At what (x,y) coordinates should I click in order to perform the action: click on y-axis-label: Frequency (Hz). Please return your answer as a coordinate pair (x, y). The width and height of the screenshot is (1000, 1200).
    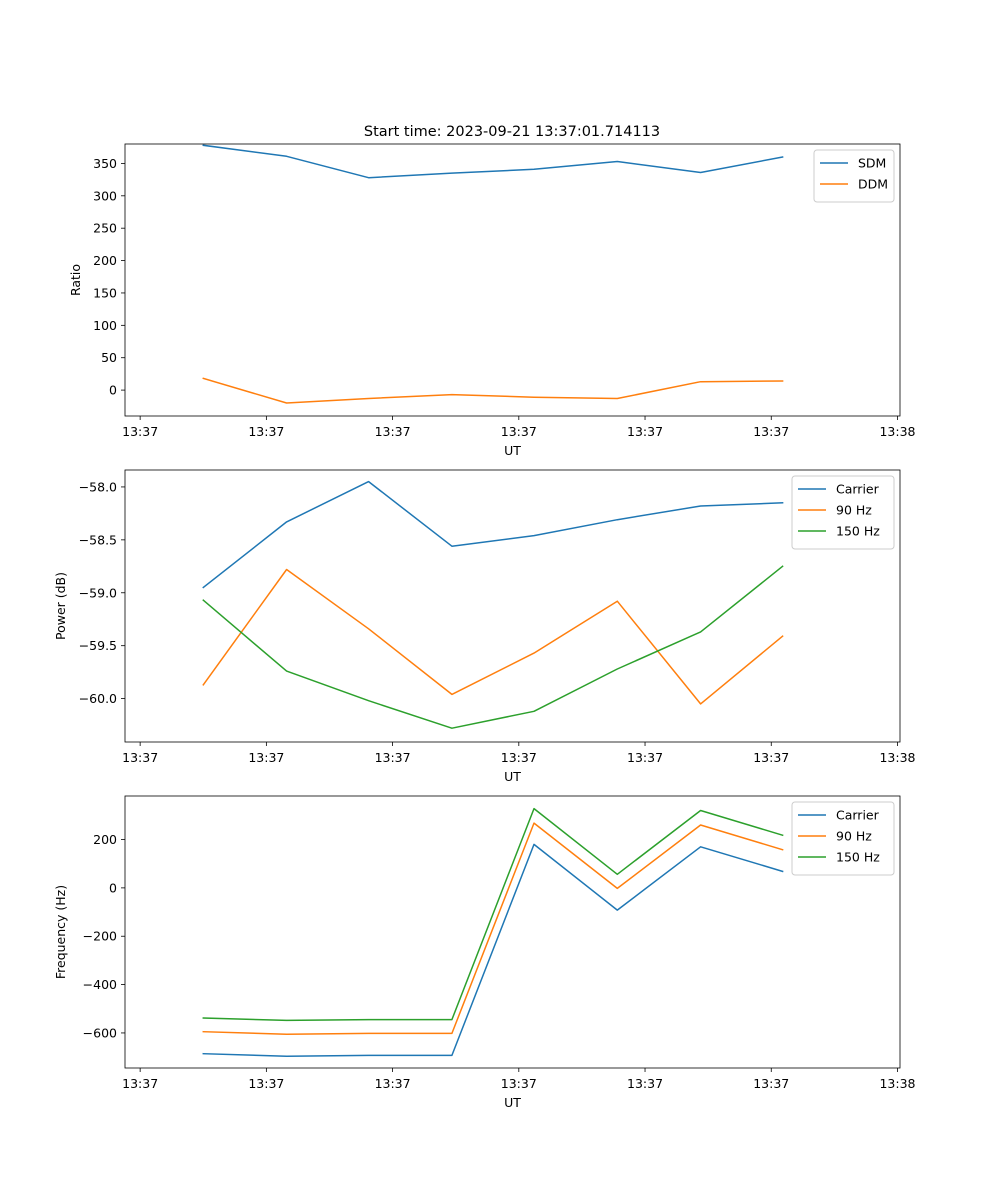
    Looking at the image, I should click on (60, 932).